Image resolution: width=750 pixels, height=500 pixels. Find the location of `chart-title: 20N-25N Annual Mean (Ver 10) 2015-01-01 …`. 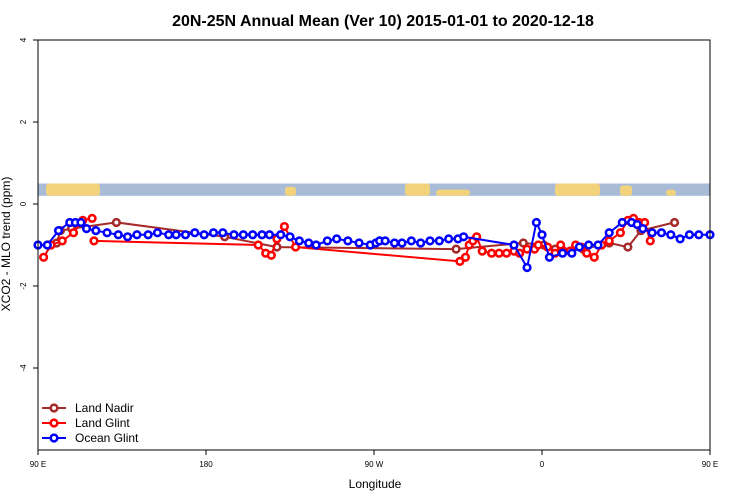

chart-title: 20N-25N Annual Mean (Ver 10) 2015-01-01 … is located at coordinates (383, 21).